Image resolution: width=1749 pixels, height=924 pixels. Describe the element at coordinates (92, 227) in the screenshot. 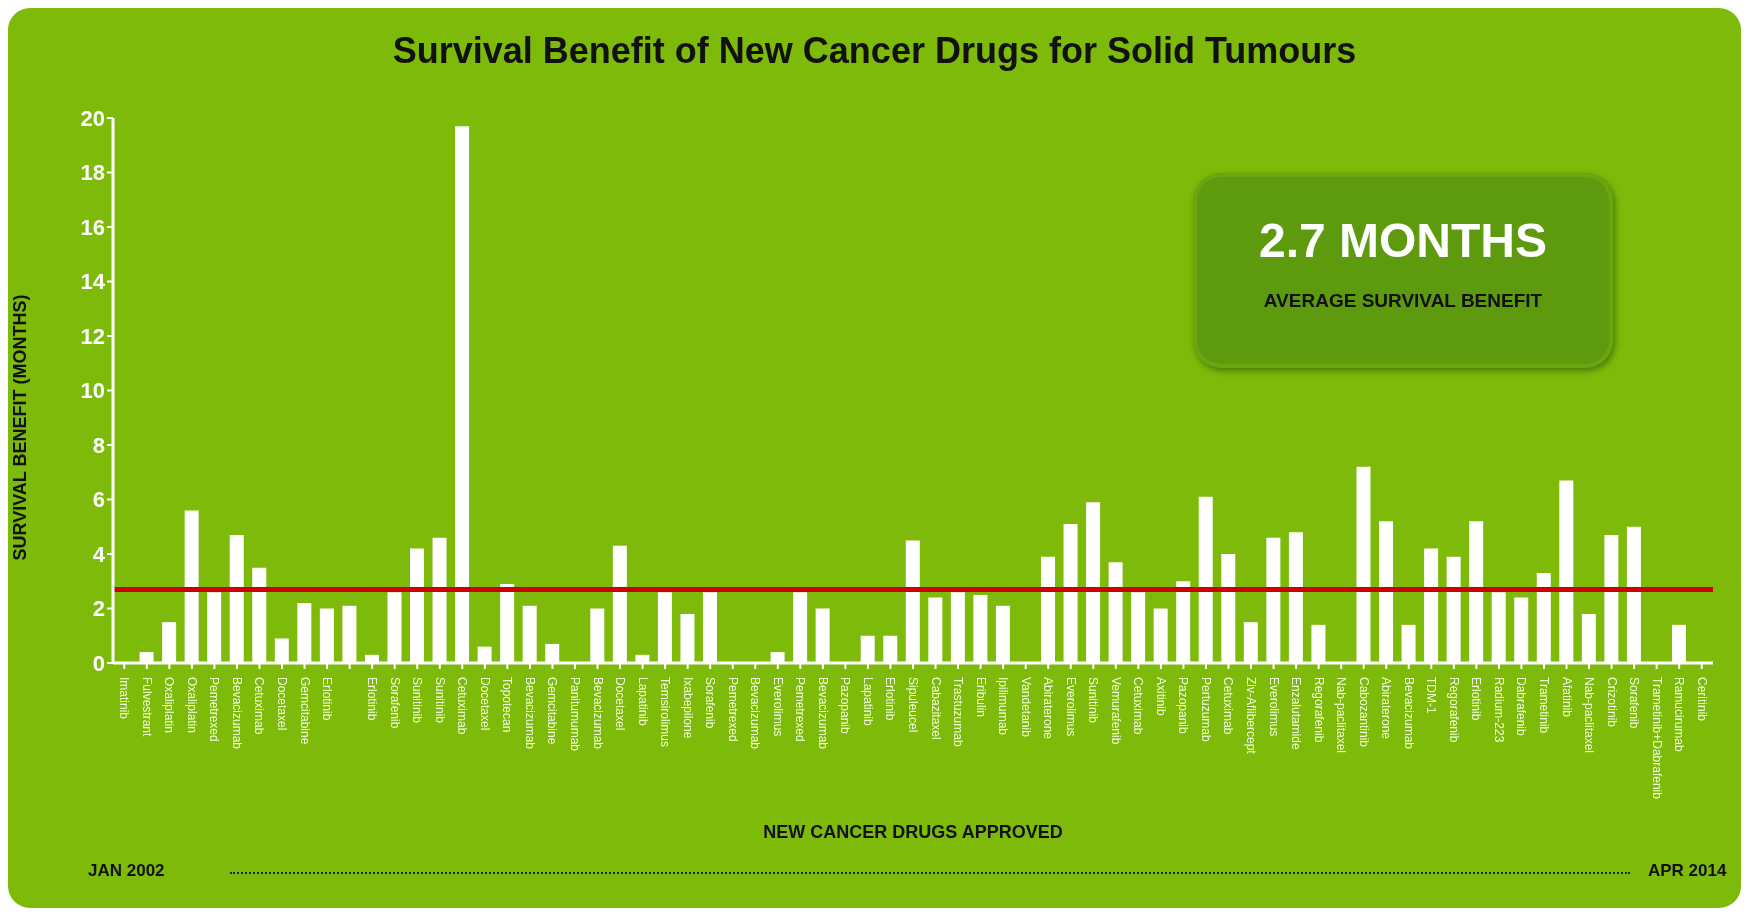

I see `y-tick-label: 16` at that location.